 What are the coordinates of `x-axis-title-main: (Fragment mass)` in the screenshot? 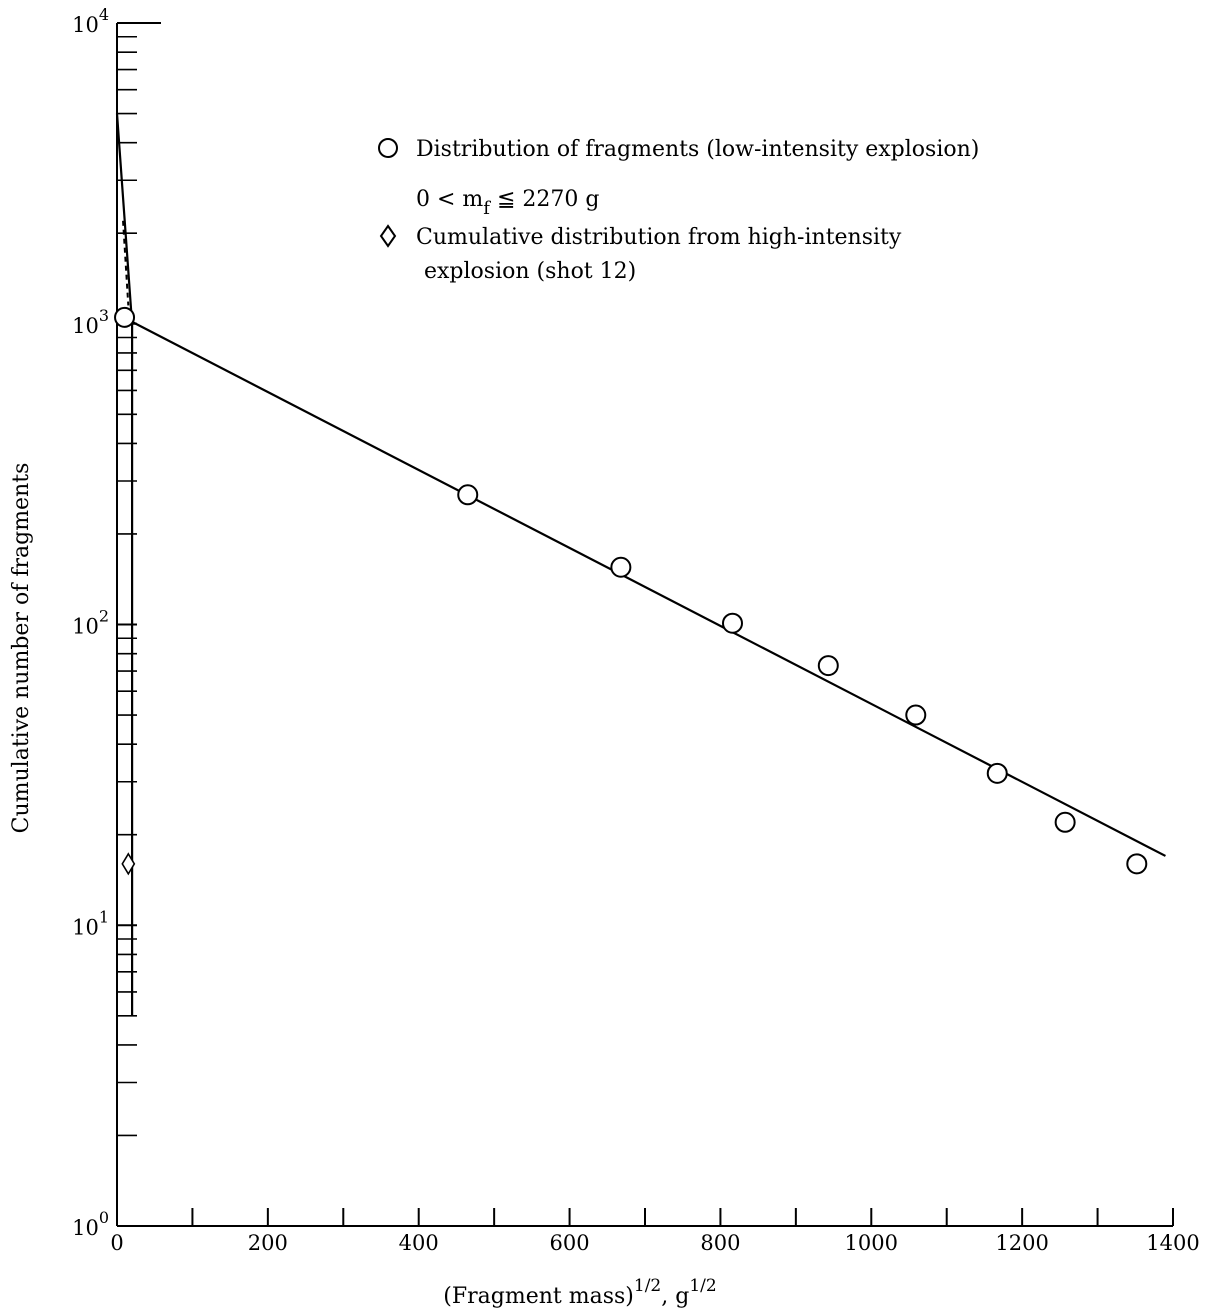 It's located at (538, 1296).